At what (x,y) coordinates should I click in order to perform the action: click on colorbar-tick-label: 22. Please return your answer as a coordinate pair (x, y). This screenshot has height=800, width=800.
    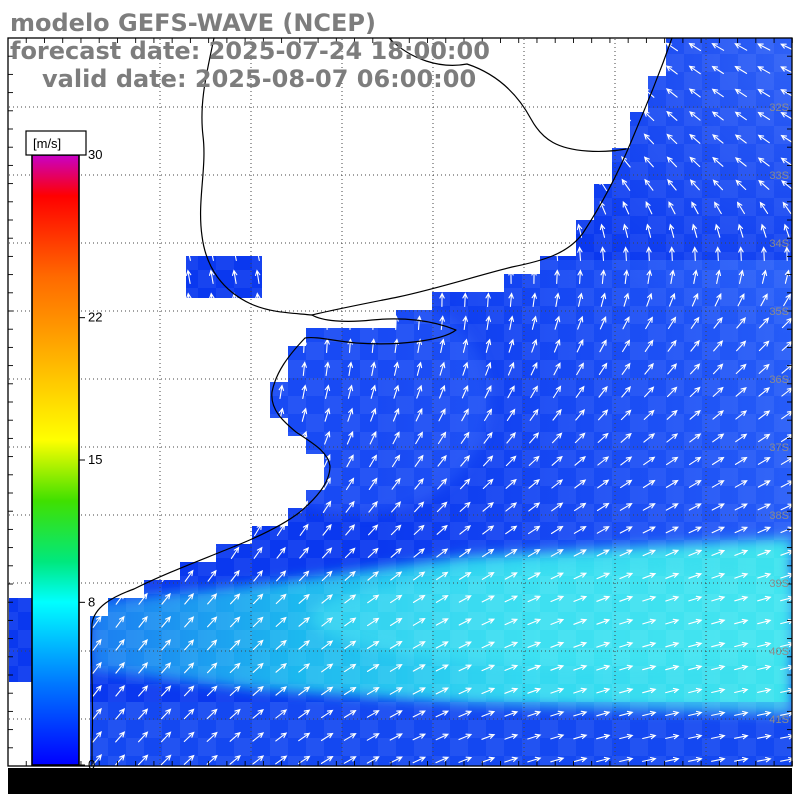
    Looking at the image, I should click on (95, 317).